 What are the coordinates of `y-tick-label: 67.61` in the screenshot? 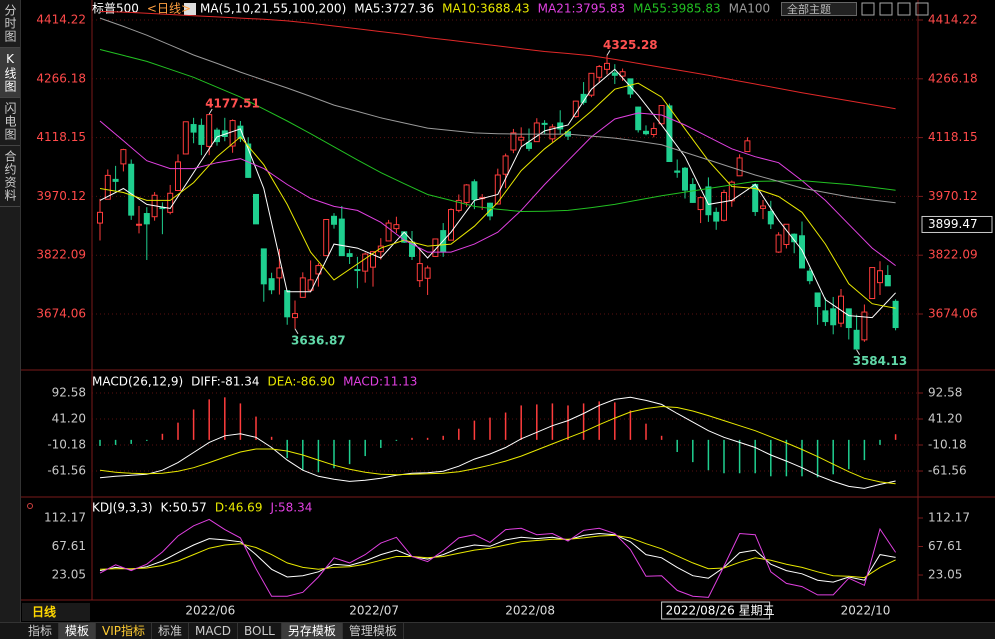 It's located at (945, 546).